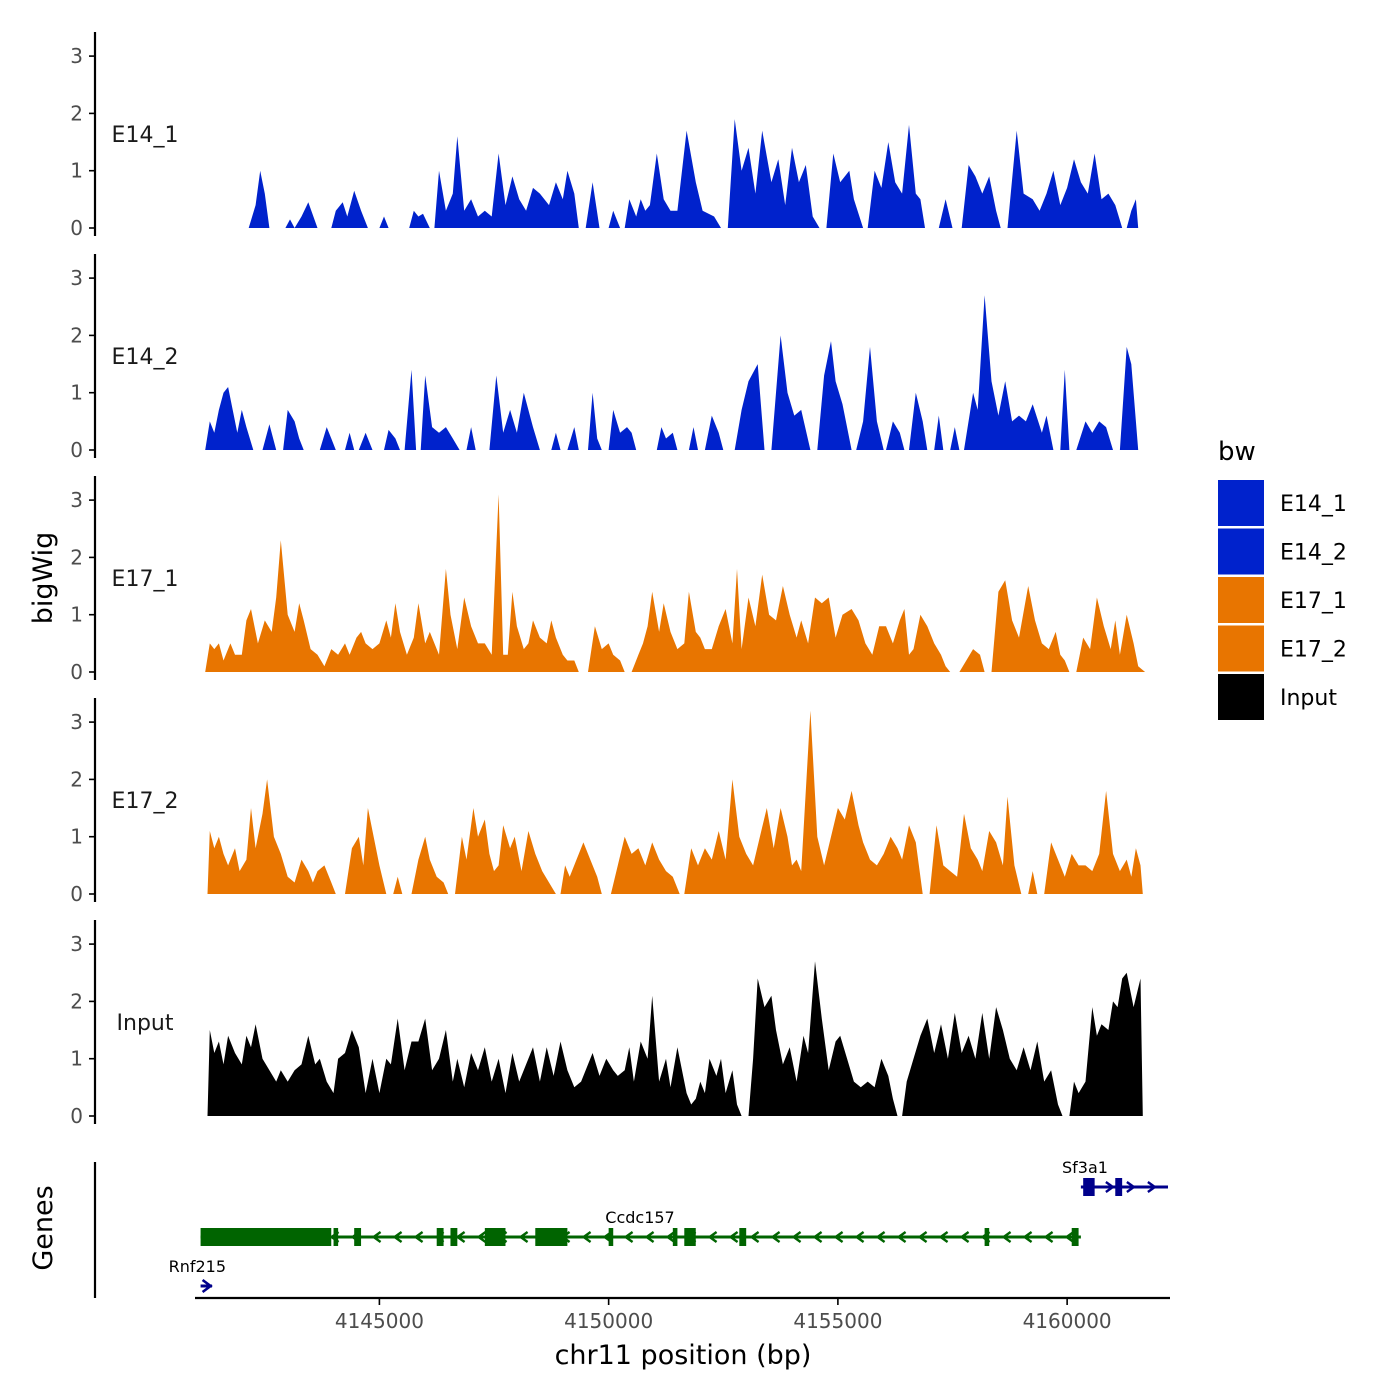 The image size is (1400, 1400). I want to click on legend-label: E14_1, so click(1313, 504).